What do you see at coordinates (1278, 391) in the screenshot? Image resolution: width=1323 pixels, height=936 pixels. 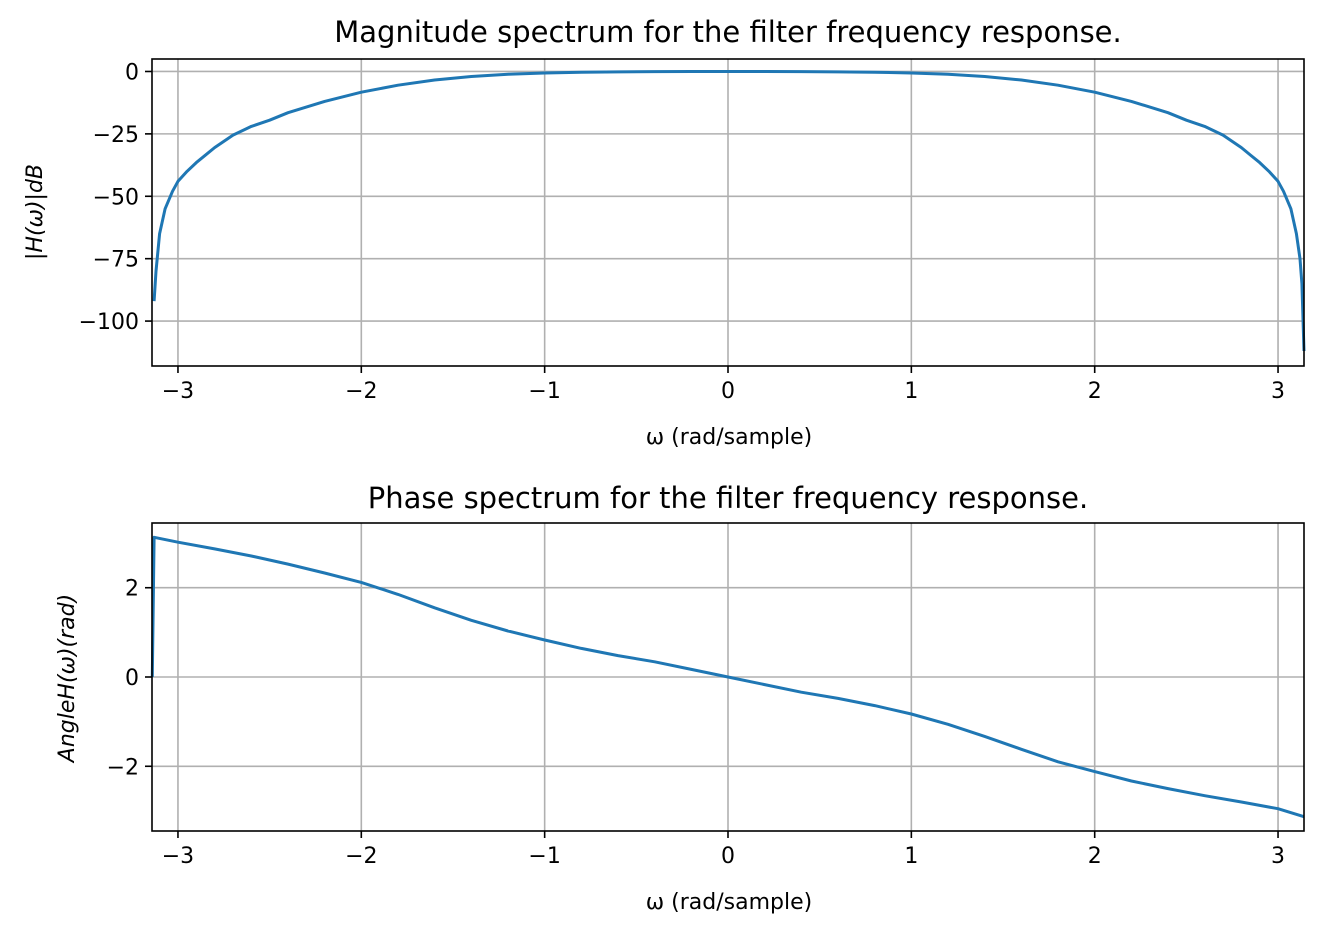 I see `magnitude-xtick-label: 3` at bounding box center [1278, 391].